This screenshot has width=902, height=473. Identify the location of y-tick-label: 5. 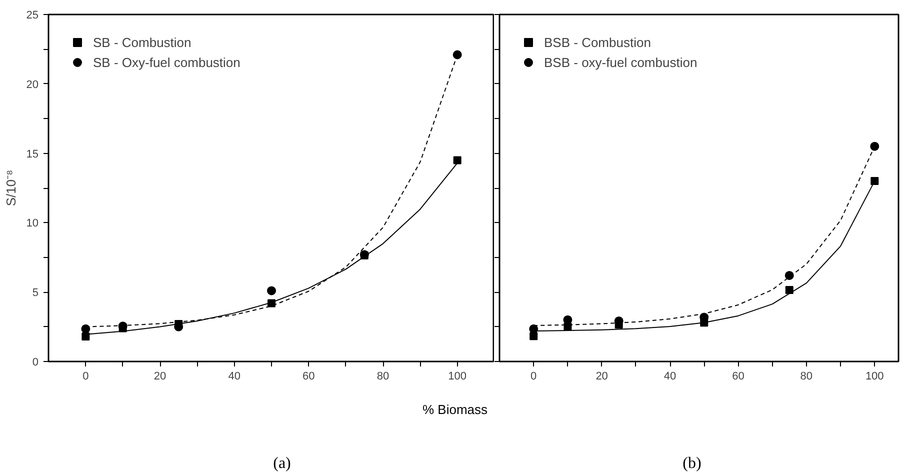
(35, 293).